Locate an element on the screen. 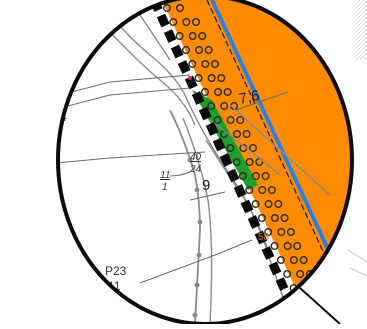 Image resolution: width=367 pixels, height=329 pixels. label-faint-58: 58 is located at coordinates (264, 237).